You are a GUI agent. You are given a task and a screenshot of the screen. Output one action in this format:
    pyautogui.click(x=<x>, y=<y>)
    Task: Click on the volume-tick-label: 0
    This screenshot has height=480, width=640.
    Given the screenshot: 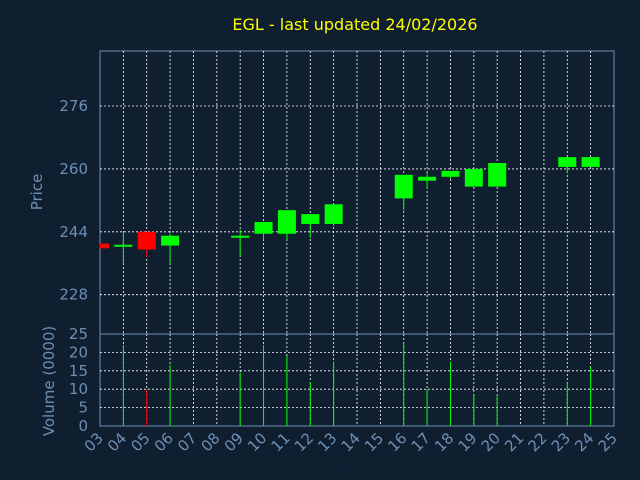 What is the action you would take?
    pyautogui.click(x=83, y=426)
    